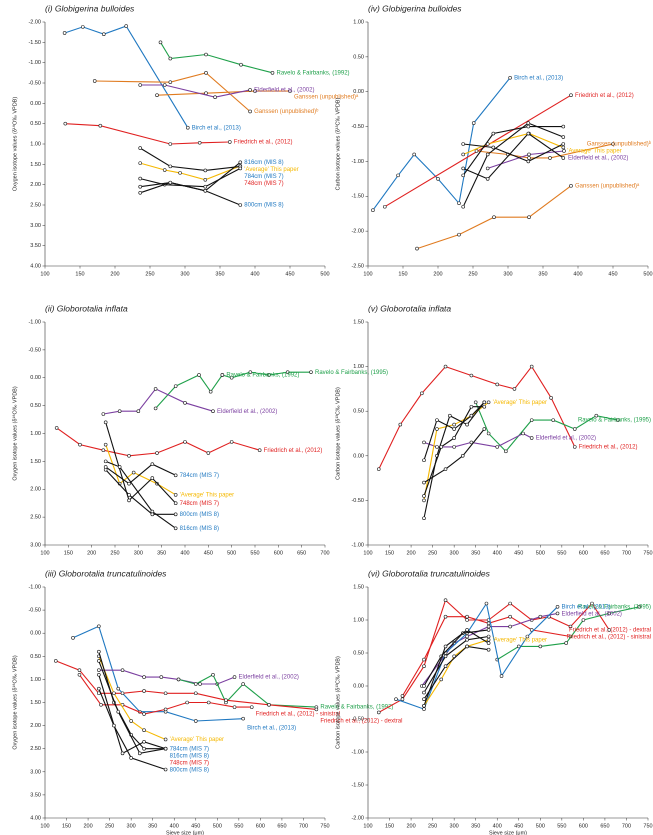 This screenshot has height=835, width=653. Describe the element at coordinates (263, 206) in the screenshot. I see `series-label: 800cm (MIS 8)` at that location.